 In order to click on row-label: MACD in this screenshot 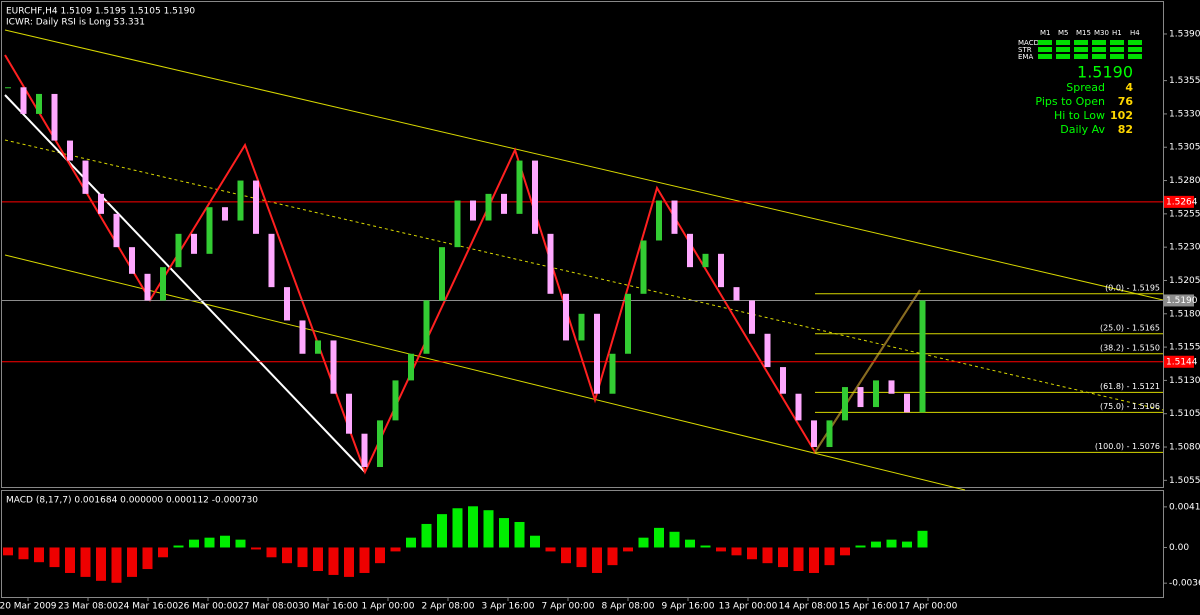, I will do `click(1028, 43)`.